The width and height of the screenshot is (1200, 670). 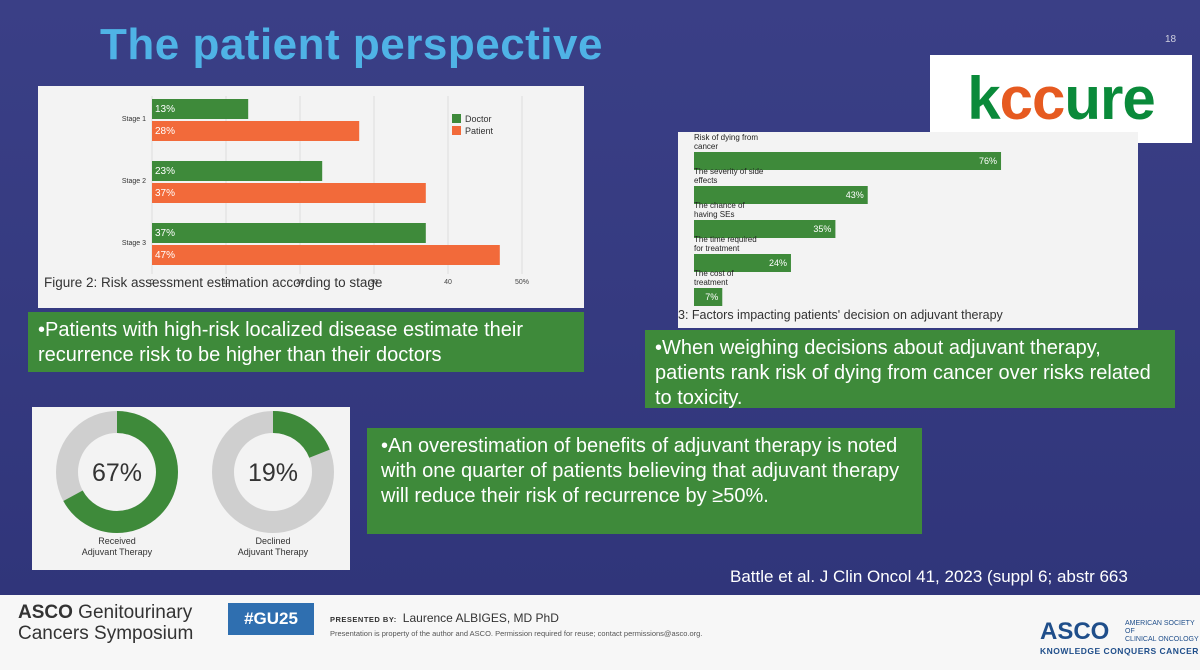 I want to click on asco-tagline: KNOWLEDGE CONQUERS CANCER, so click(x=1119, y=651).